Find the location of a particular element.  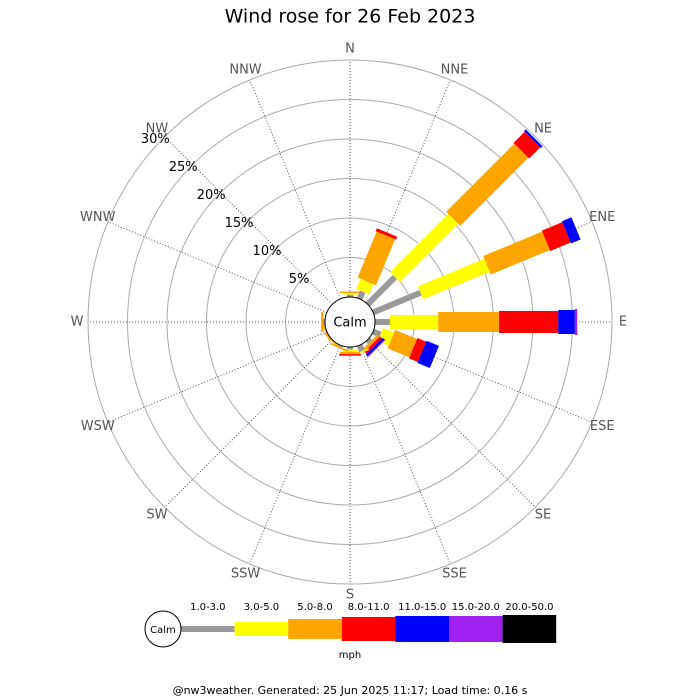

direction-label: ENE is located at coordinates (602, 217).